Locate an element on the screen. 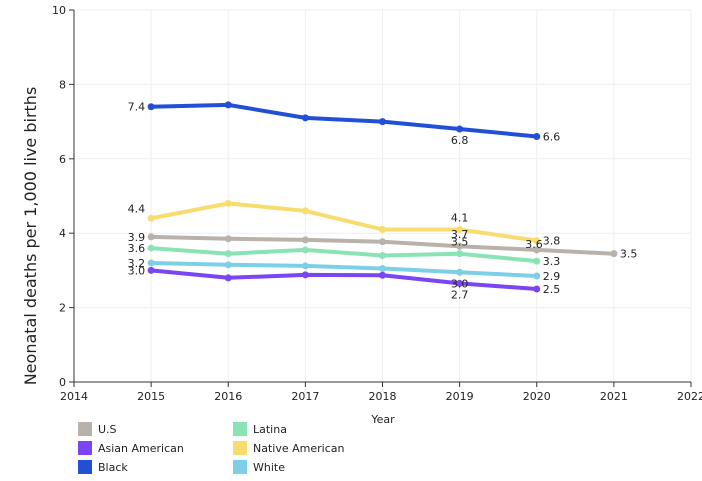 This screenshot has width=702, height=481. data-label-u-s: 3.6 is located at coordinates (534, 244).